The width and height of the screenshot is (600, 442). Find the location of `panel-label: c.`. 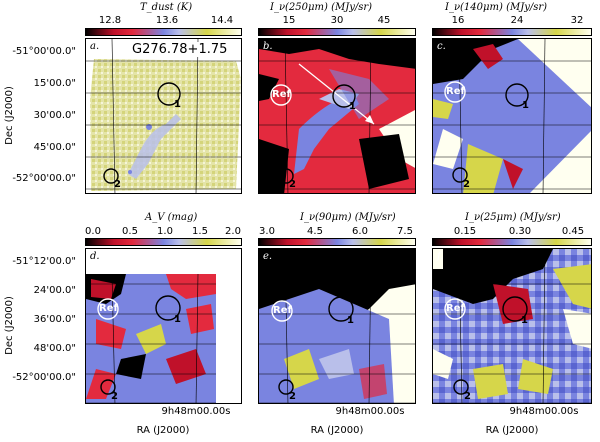

panel-label: c. is located at coordinates (441, 46).